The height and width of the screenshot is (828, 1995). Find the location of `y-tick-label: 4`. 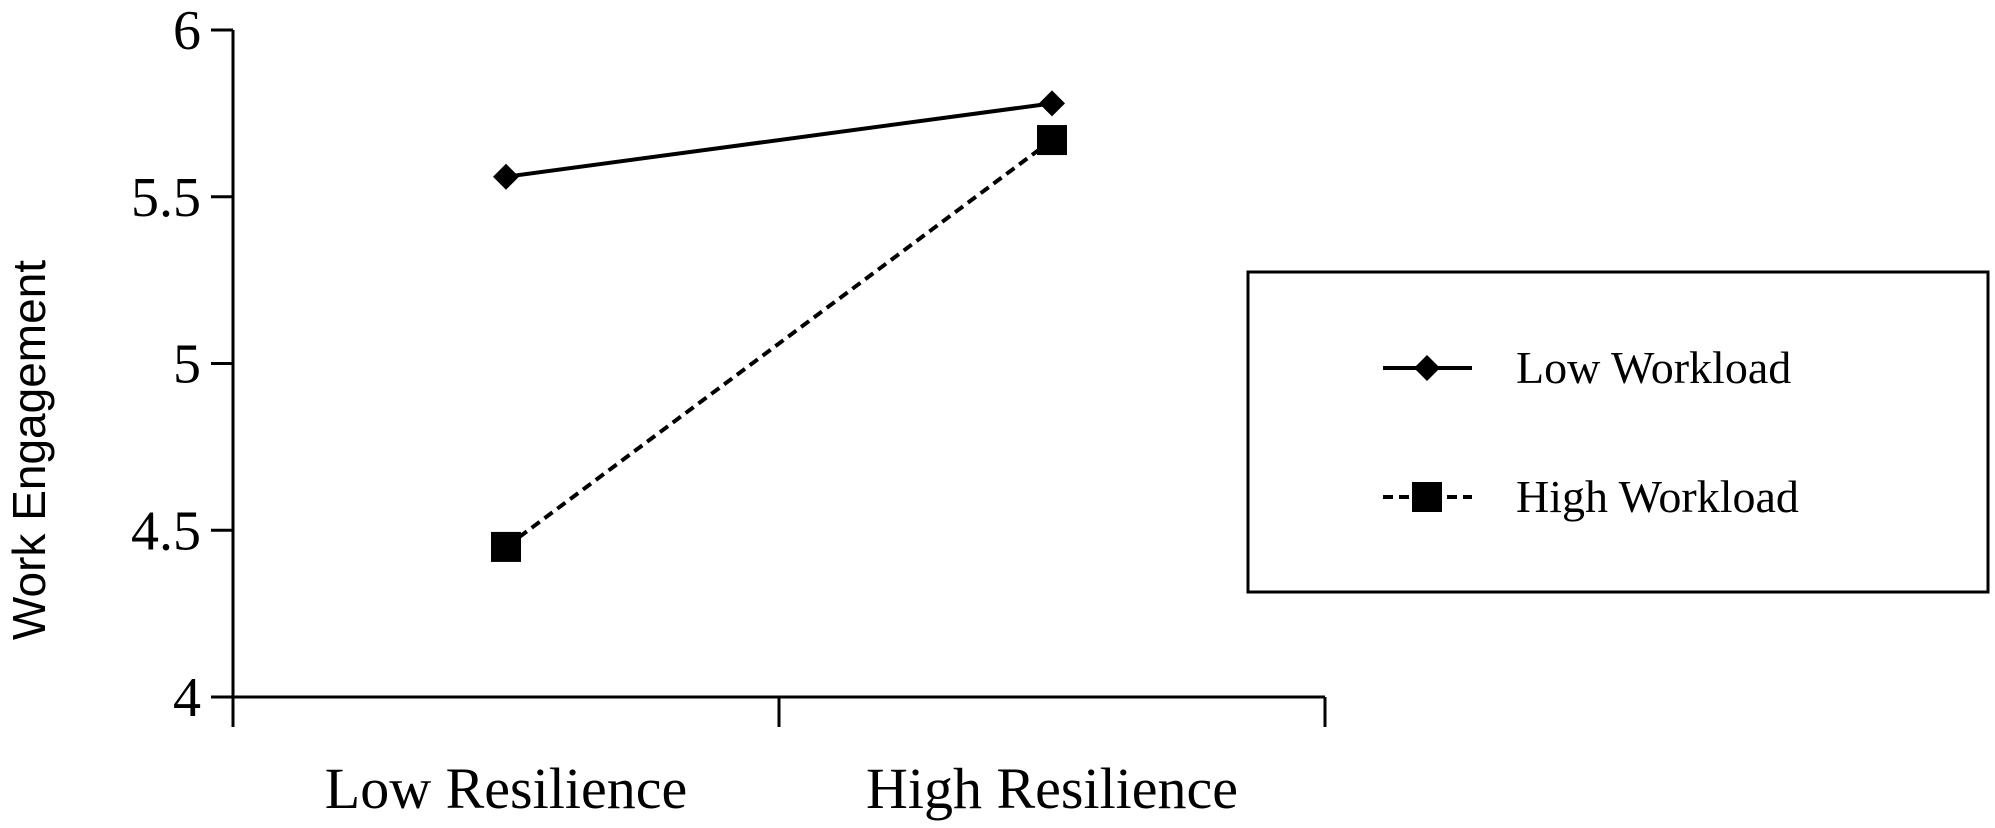

y-tick-label: 4 is located at coordinates (187, 698).